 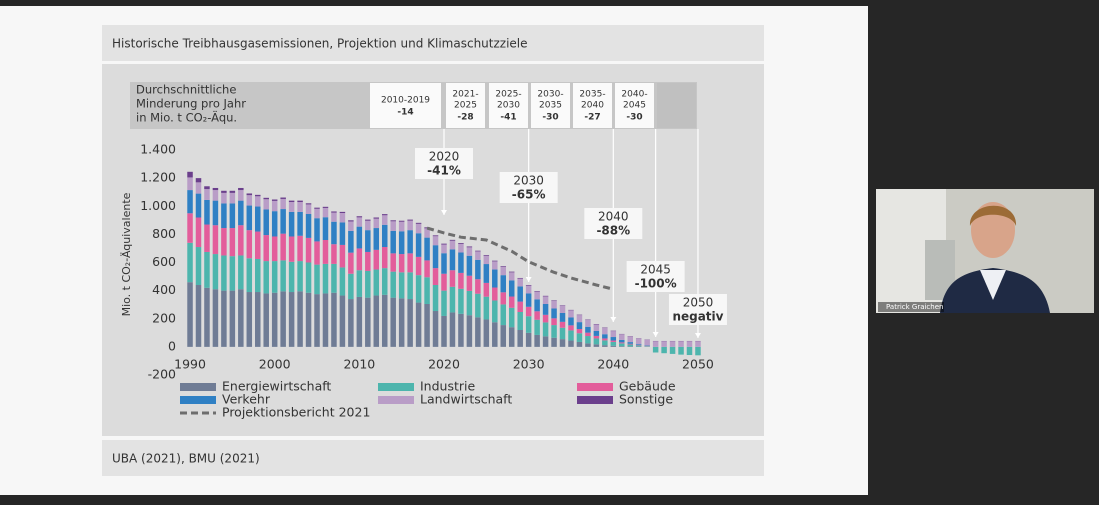 I want to click on x-tick-label: 1990, so click(x=190, y=364).